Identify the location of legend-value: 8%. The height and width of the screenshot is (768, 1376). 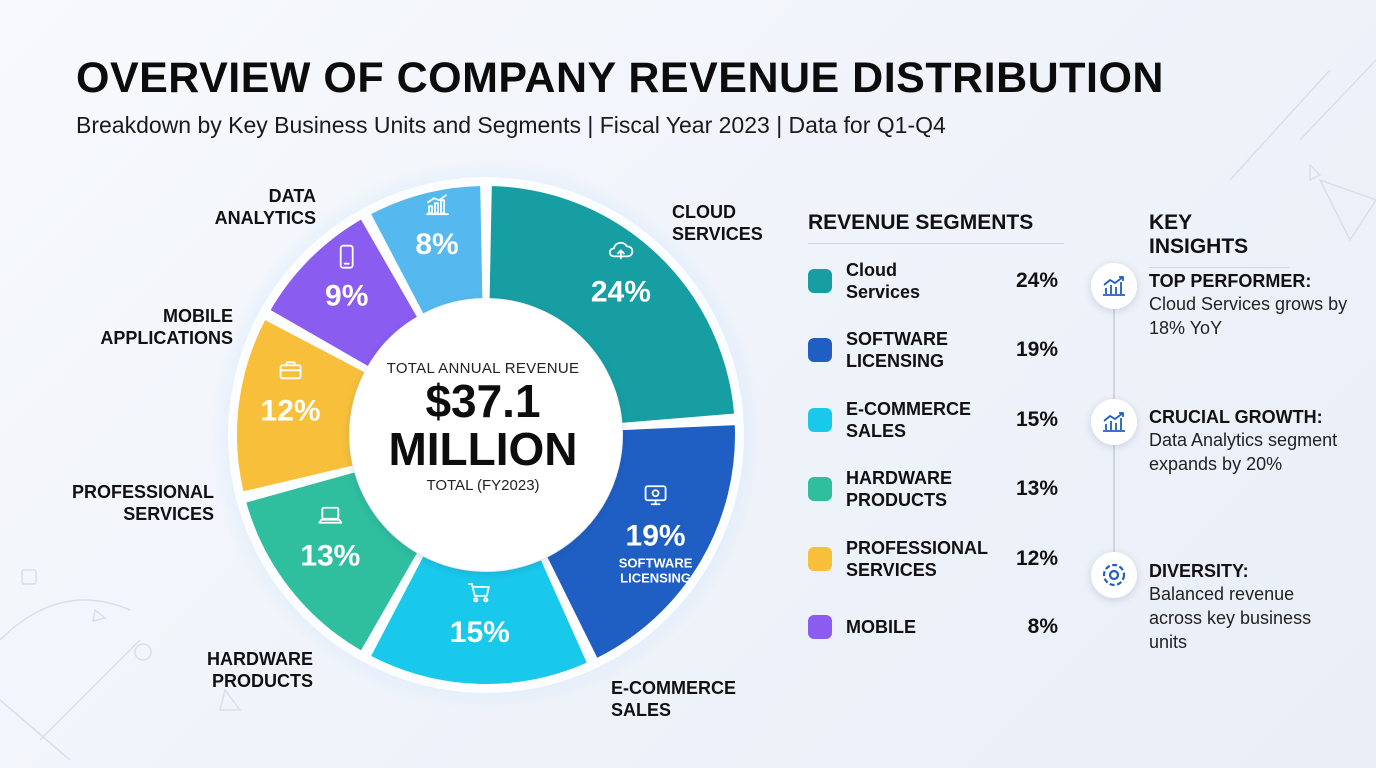
(1042, 626).